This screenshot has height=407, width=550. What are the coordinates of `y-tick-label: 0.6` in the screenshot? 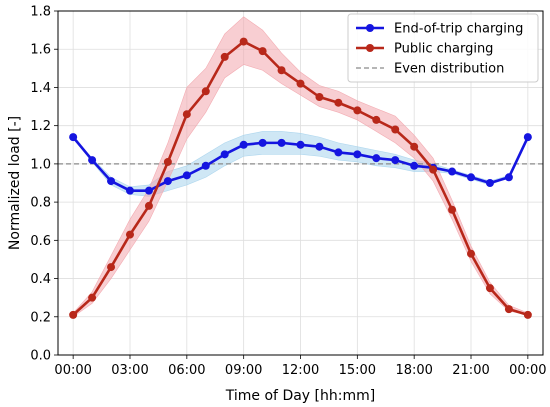 It's located at (40, 241).